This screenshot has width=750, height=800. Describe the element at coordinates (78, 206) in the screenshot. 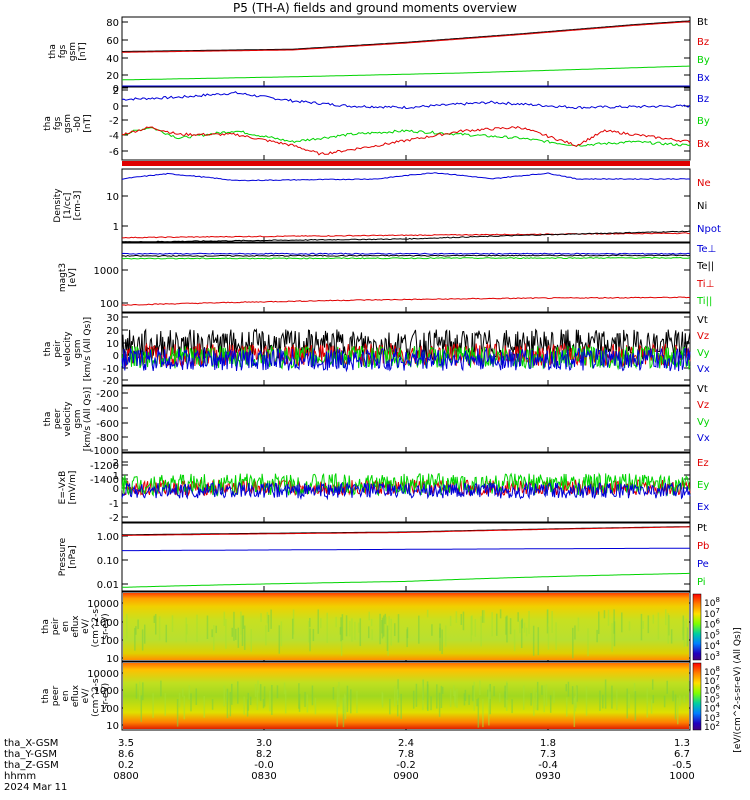

I see `y-axis-label: [cm-3]` at that location.